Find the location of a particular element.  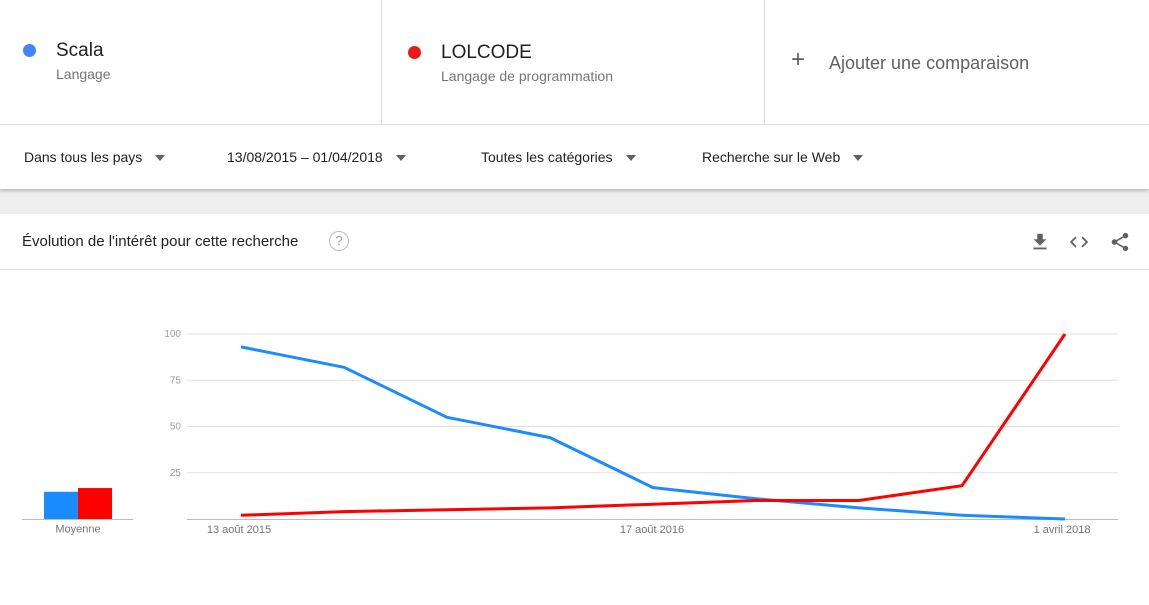

embed-icon is located at coordinates (1079, 242).